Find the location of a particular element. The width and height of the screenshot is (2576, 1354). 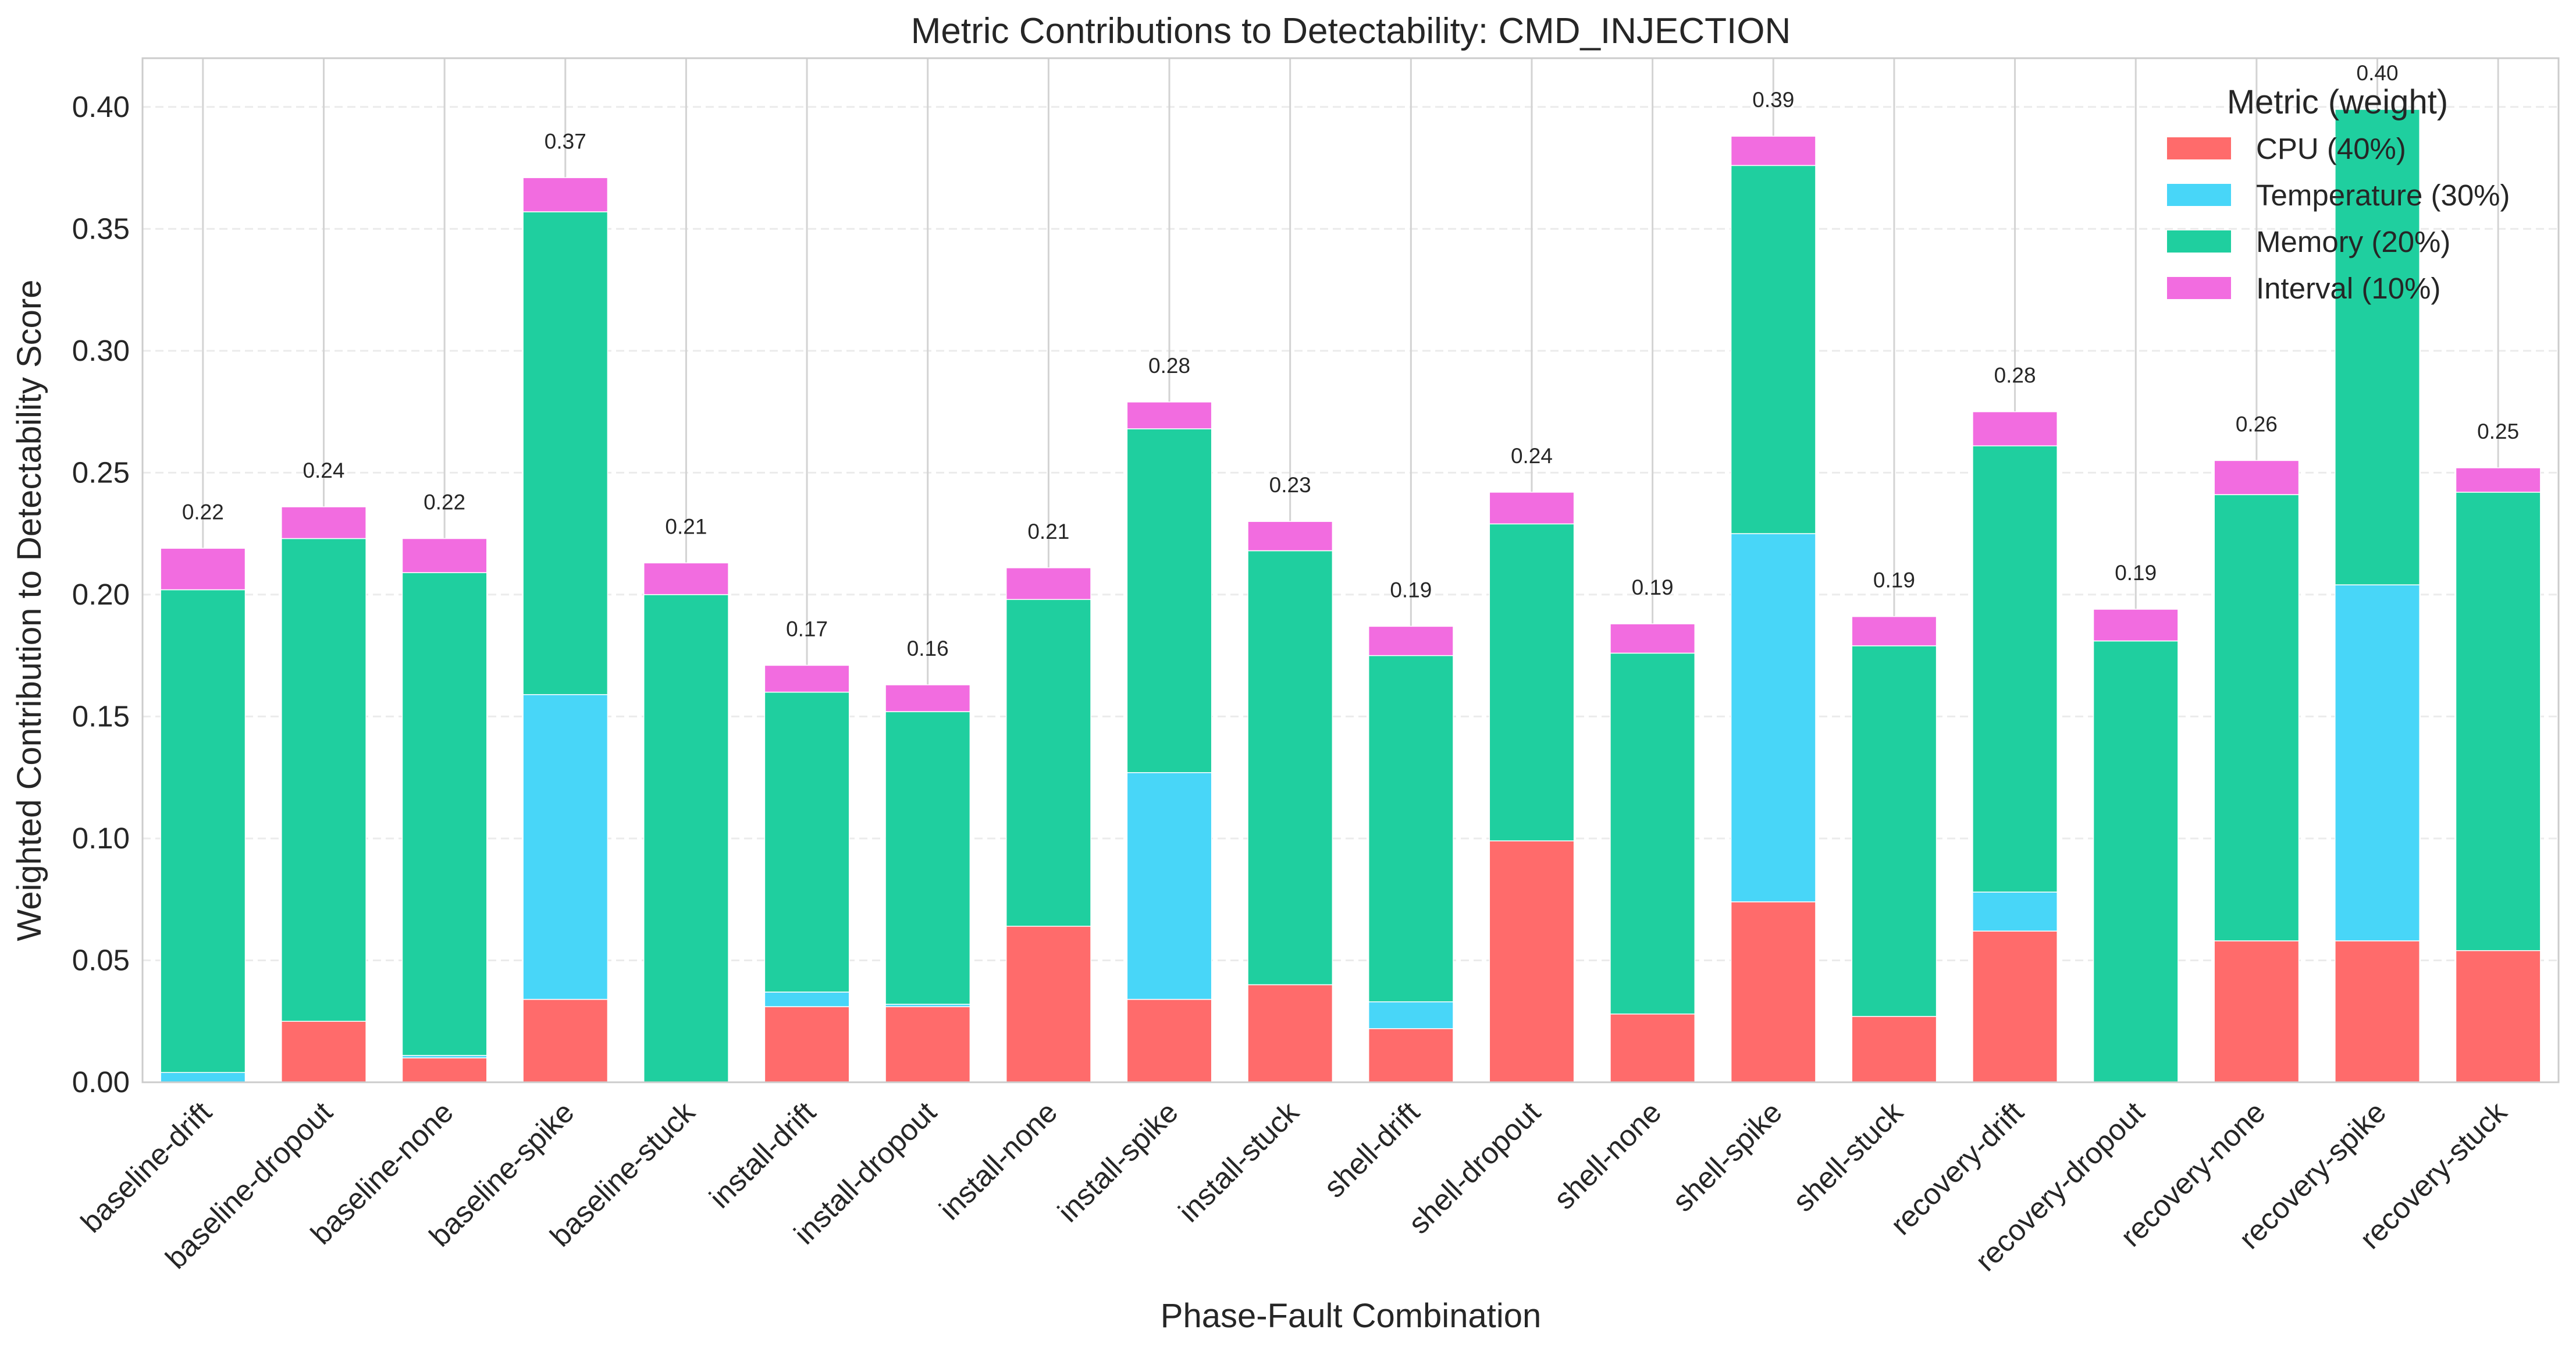

total-label: 0.16 is located at coordinates (928, 648).